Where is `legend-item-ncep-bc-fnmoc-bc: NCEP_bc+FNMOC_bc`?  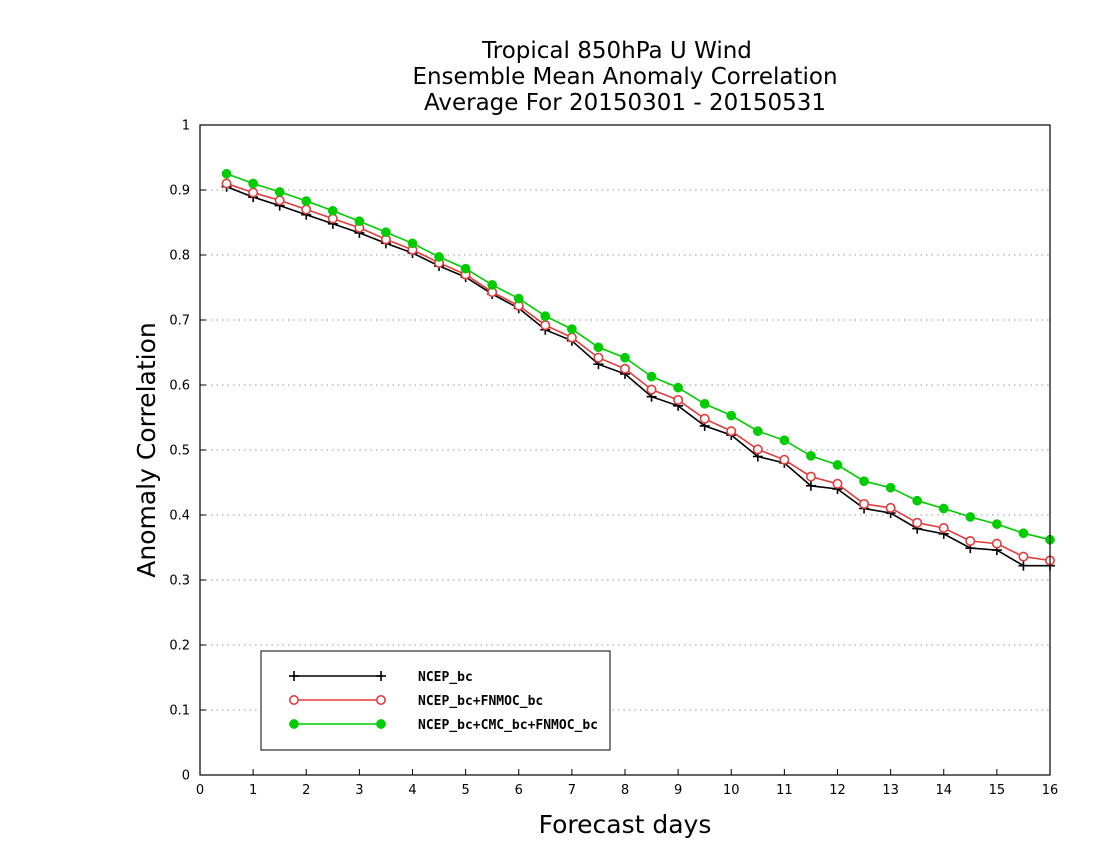 legend-item-ncep-bc-fnmoc-bc: NCEP_bc+FNMOC_bc is located at coordinates (415, 701).